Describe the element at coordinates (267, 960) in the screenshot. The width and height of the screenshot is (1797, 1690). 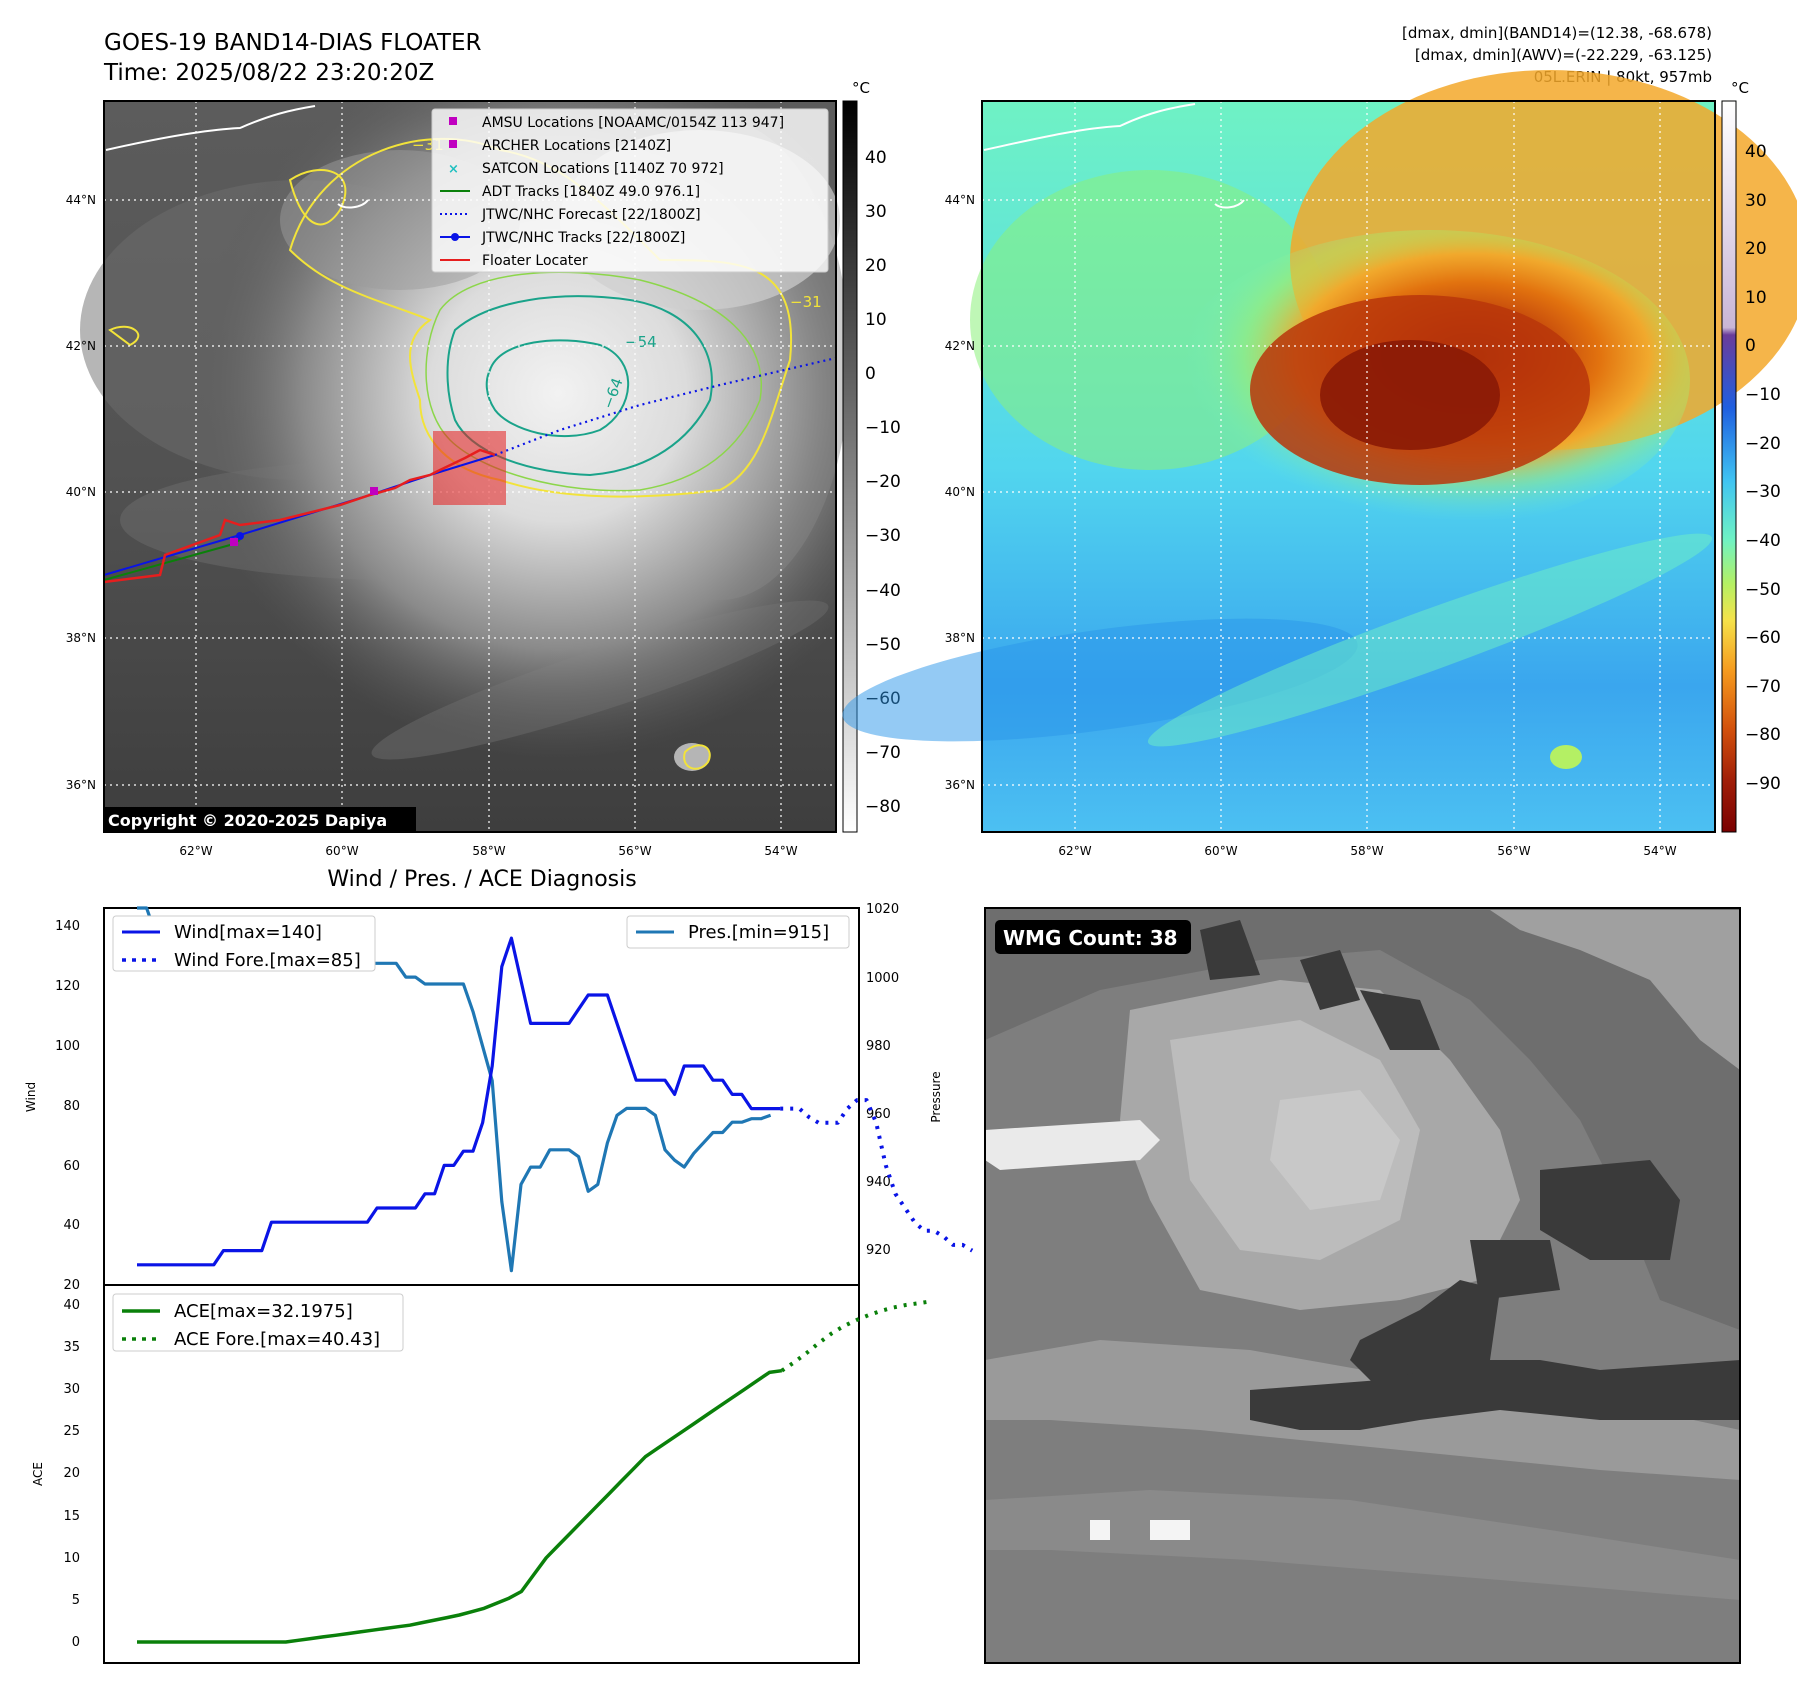
I see `legend-wind-fore: Wind Fore.[max=85]` at that location.